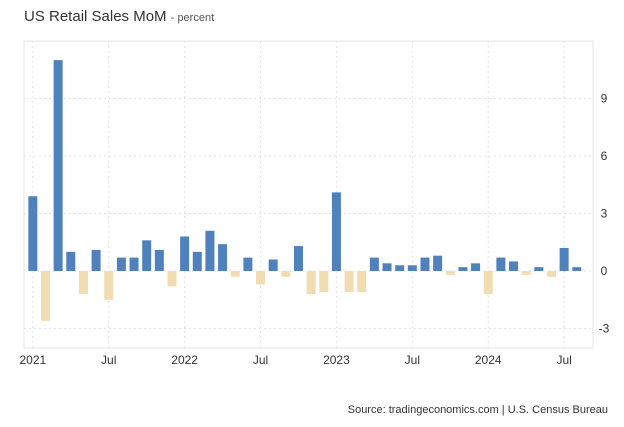 This screenshot has height=427, width=624. What do you see at coordinates (32, 360) in the screenshot?
I see `x-tick-label: 2021` at bounding box center [32, 360].